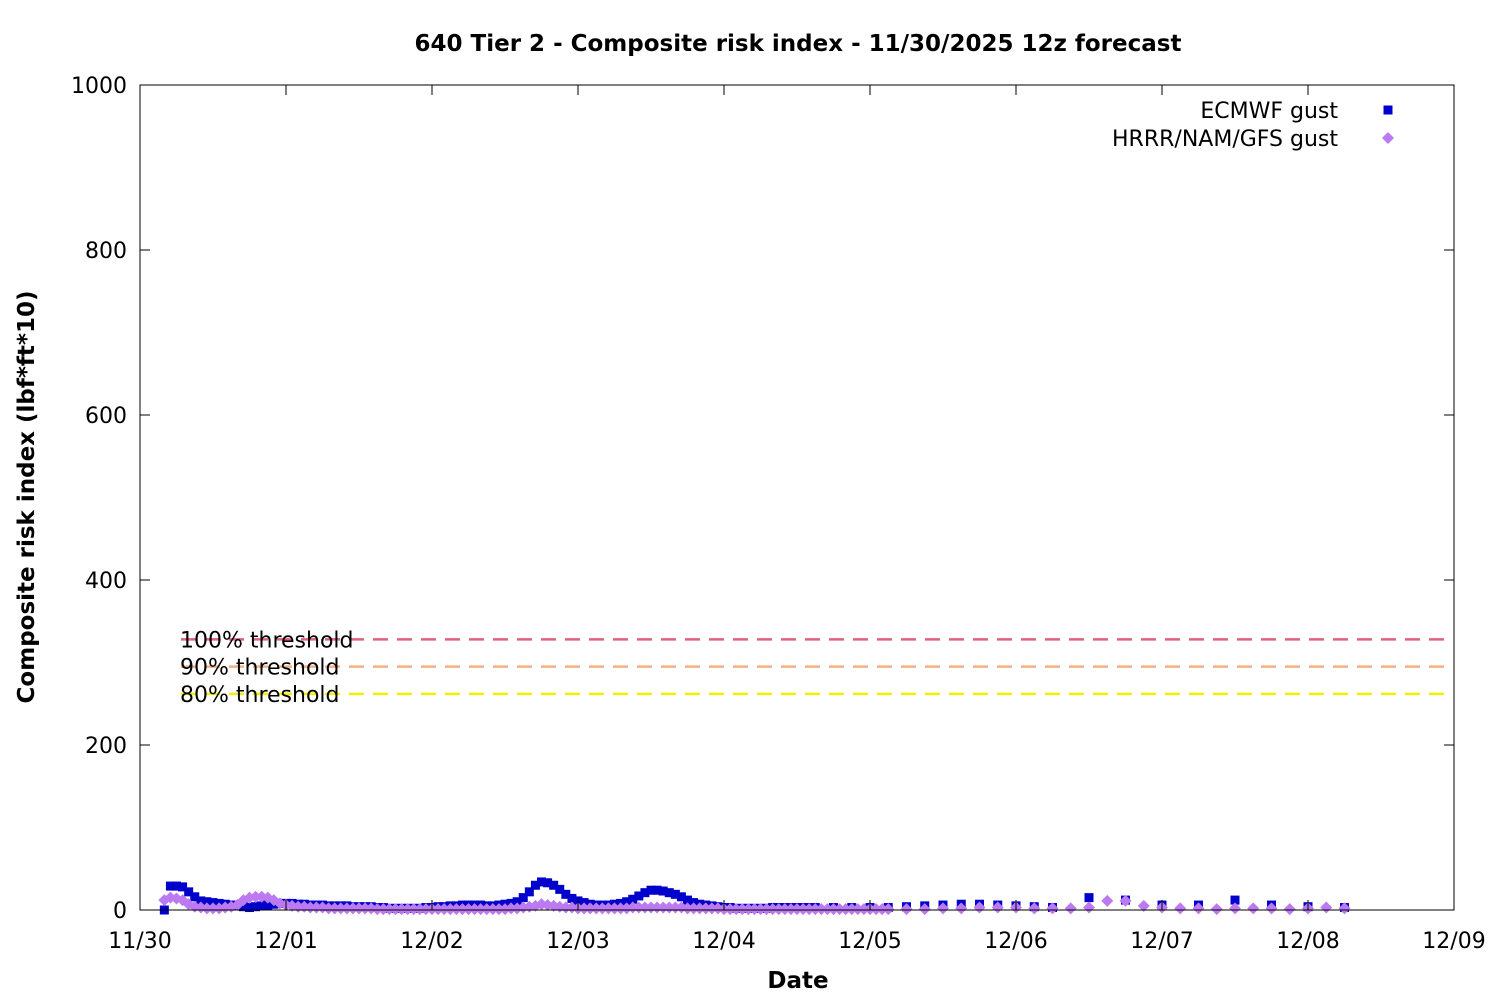  Describe the element at coordinates (1253, 125) in the screenshot. I see `legend: ECMWF gust HRRR/NAM/GFS gust` at that location.